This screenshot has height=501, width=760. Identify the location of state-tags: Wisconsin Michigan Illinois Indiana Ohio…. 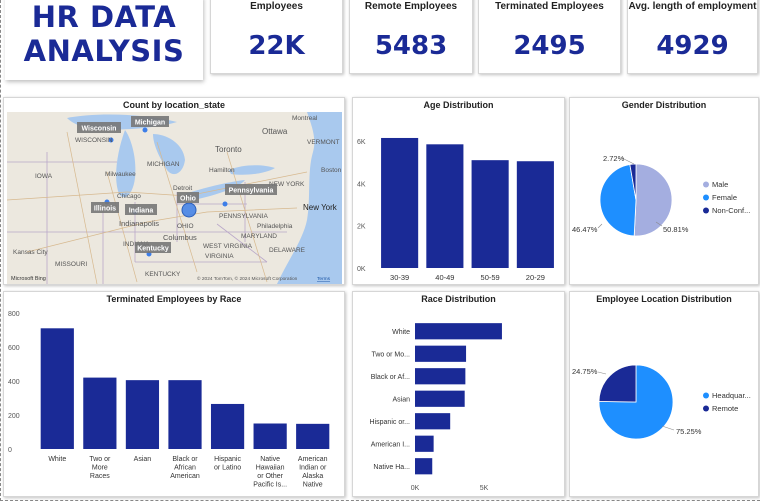
(177, 184).